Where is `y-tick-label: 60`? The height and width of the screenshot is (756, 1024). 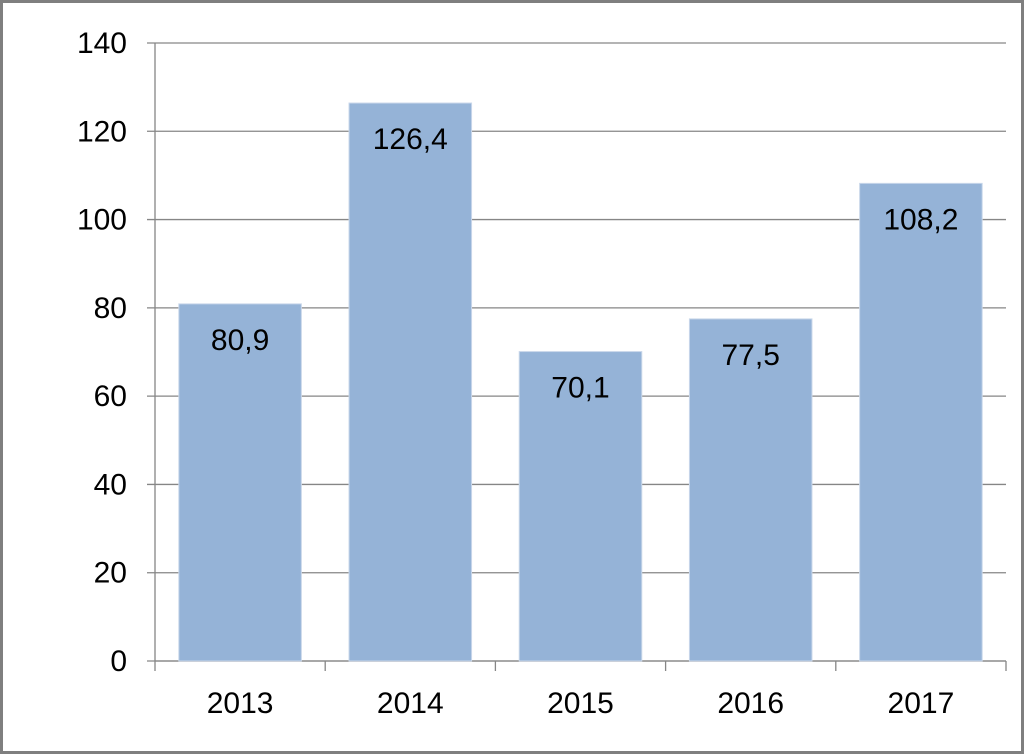 y-tick-label: 60 is located at coordinates (110, 396).